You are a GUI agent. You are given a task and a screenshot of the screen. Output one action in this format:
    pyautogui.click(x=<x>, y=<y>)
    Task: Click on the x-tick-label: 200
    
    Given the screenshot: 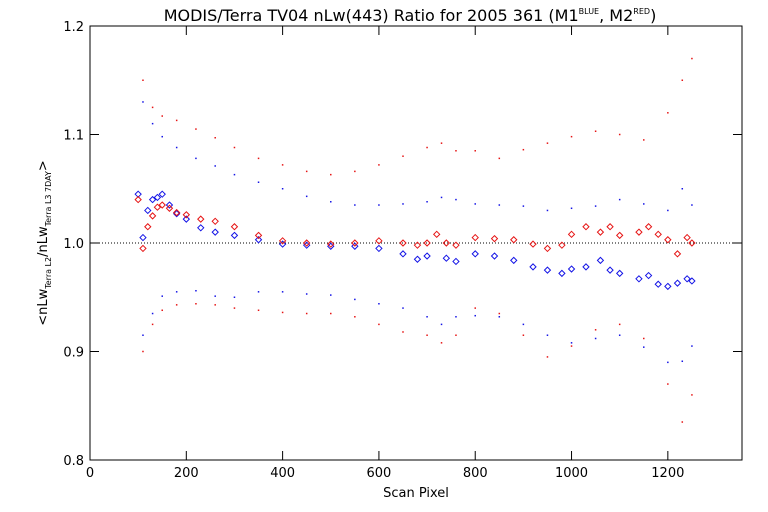 What is the action you would take?
    pyautogui.click(x=186, y=473)
    